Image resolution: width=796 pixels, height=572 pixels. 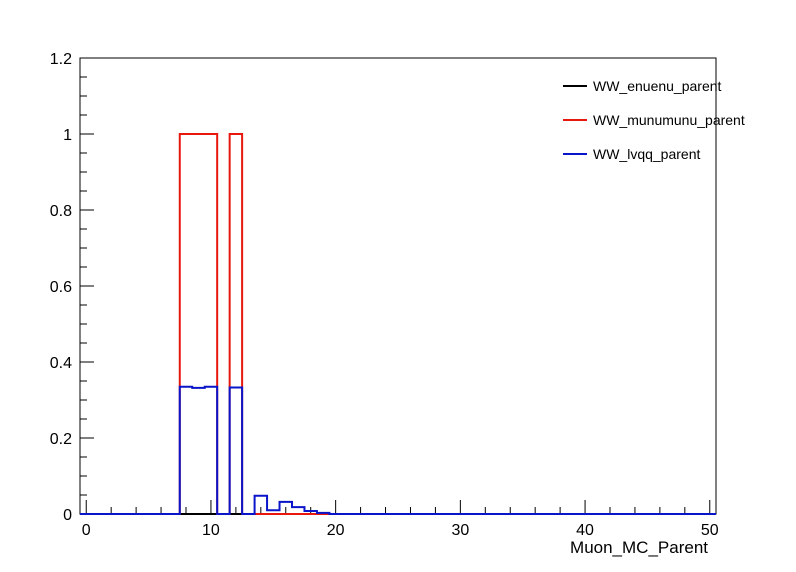 What do you see at coordinates (669, 120) in the screenshot?
I see `legend-entry: WW_munumunu_parent` at bounding box center [669, 120].